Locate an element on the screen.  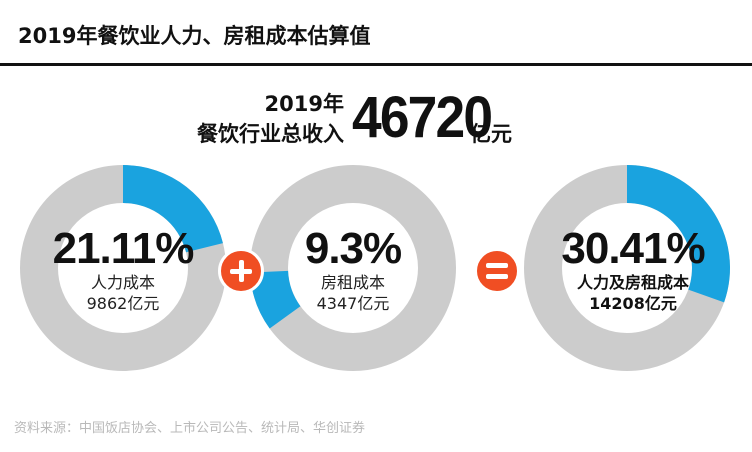
donut-total-segment is located at coordinates (678, 234).